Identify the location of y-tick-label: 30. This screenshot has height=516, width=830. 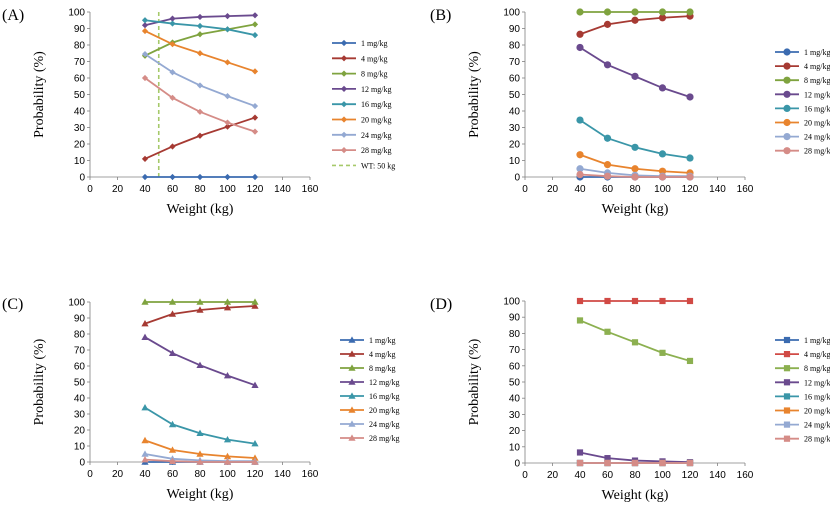
(80, 415).